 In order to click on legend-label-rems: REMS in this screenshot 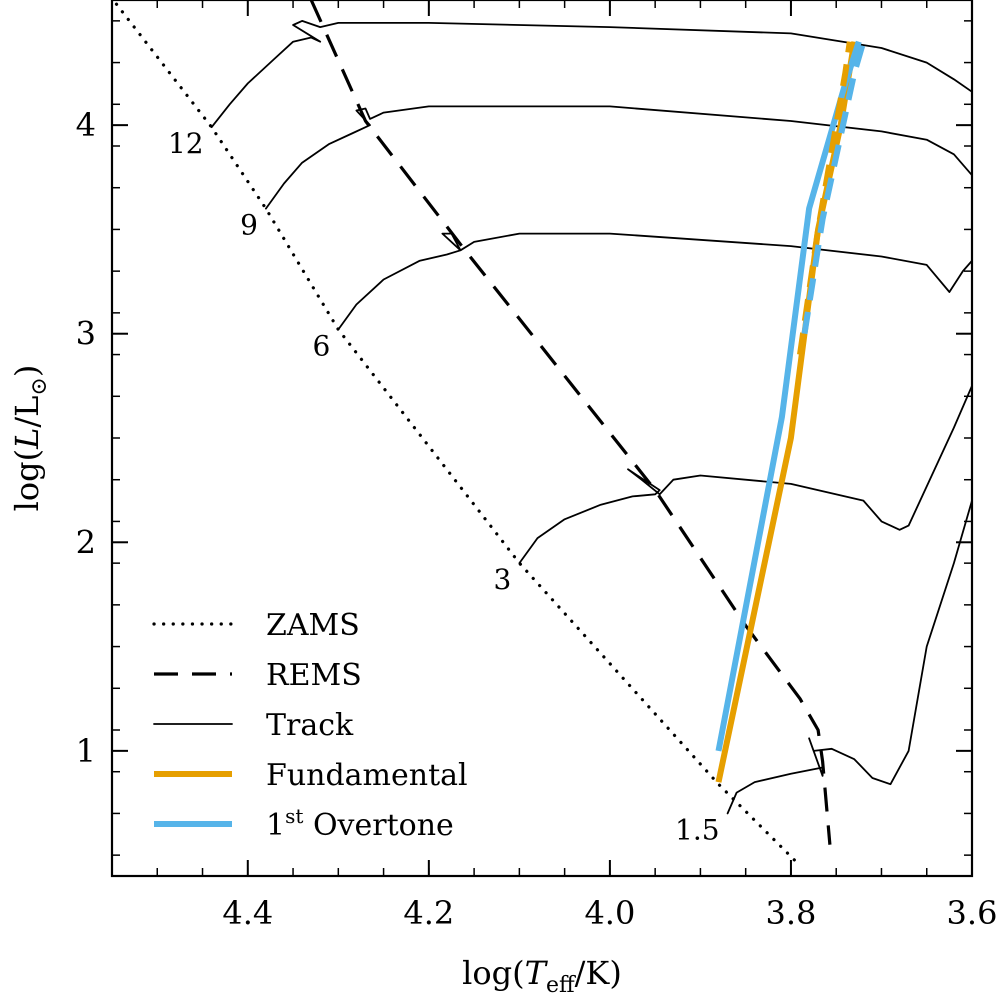, I will do `click(314, 675)`.